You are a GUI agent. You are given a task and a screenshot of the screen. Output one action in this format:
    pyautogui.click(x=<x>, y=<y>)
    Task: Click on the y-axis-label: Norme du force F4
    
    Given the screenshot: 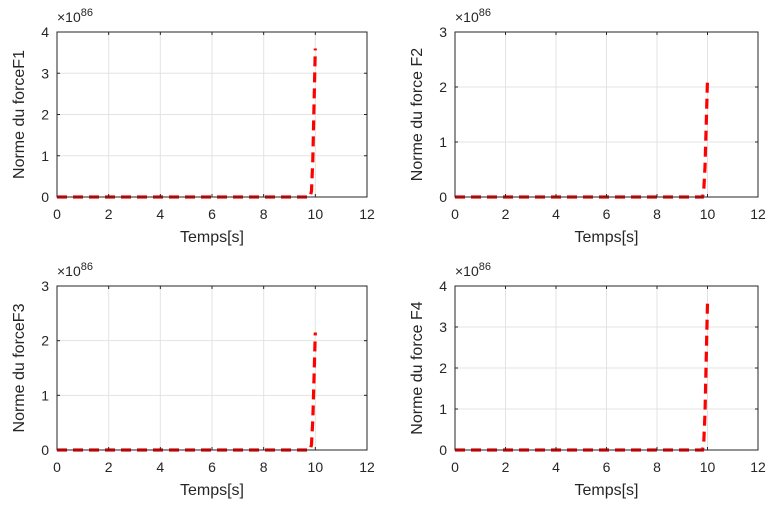 What is the action you would take?
    pyautogui.click(x=417, y=367)
    